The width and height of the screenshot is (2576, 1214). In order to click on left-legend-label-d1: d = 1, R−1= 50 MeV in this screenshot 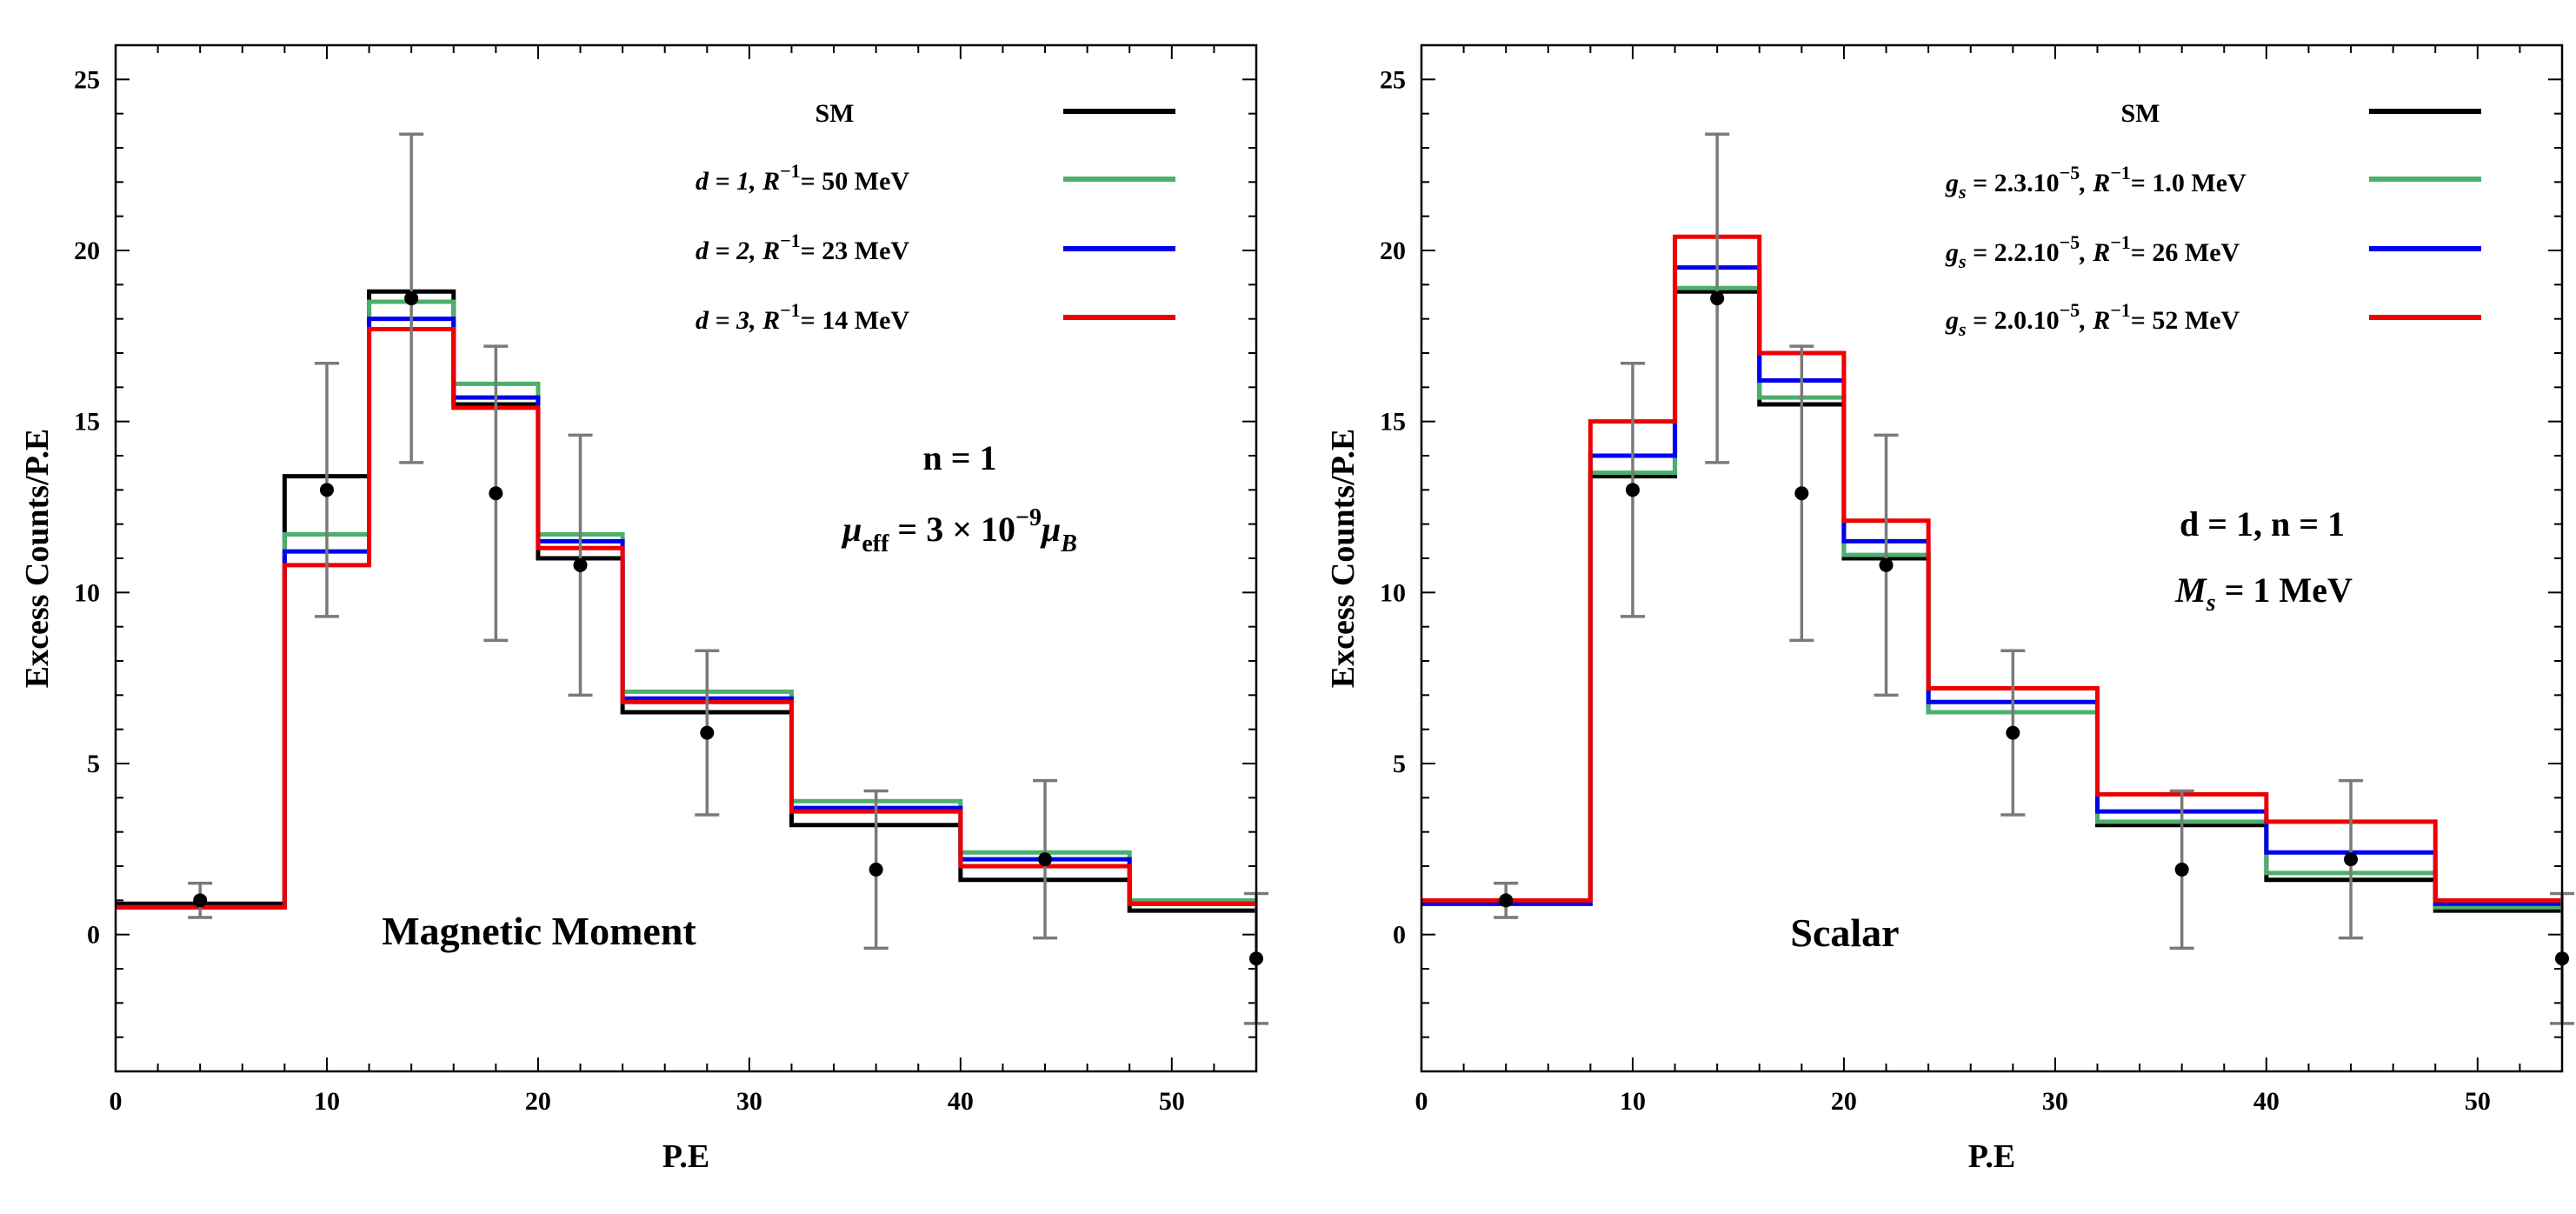, I will do `click(802, 178)`.